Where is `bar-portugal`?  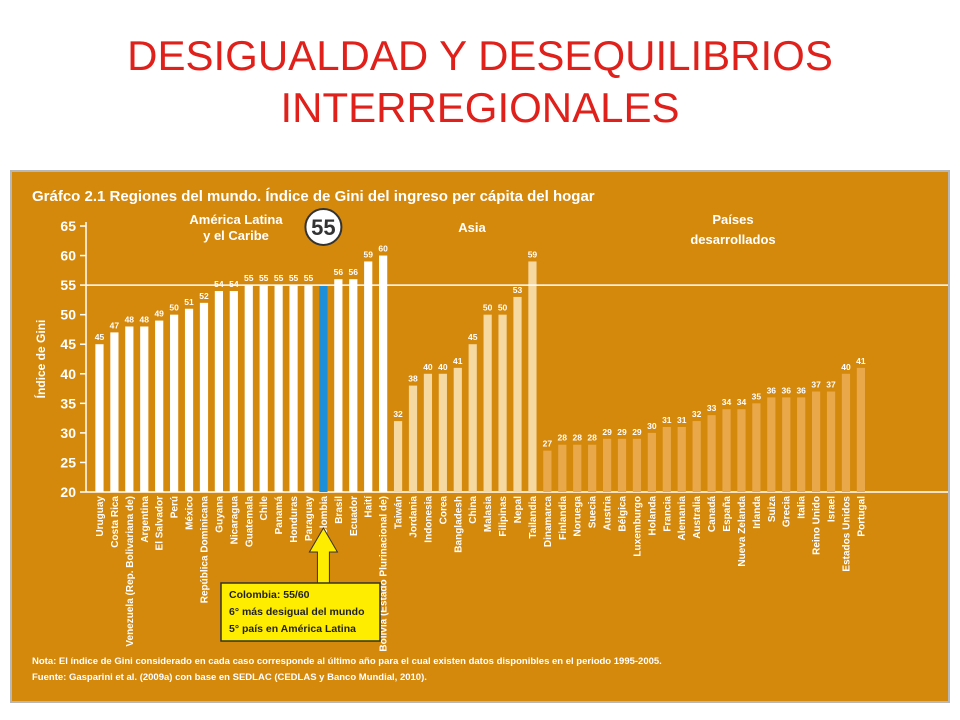
bar-portugal is located at coordinates (860, 429).